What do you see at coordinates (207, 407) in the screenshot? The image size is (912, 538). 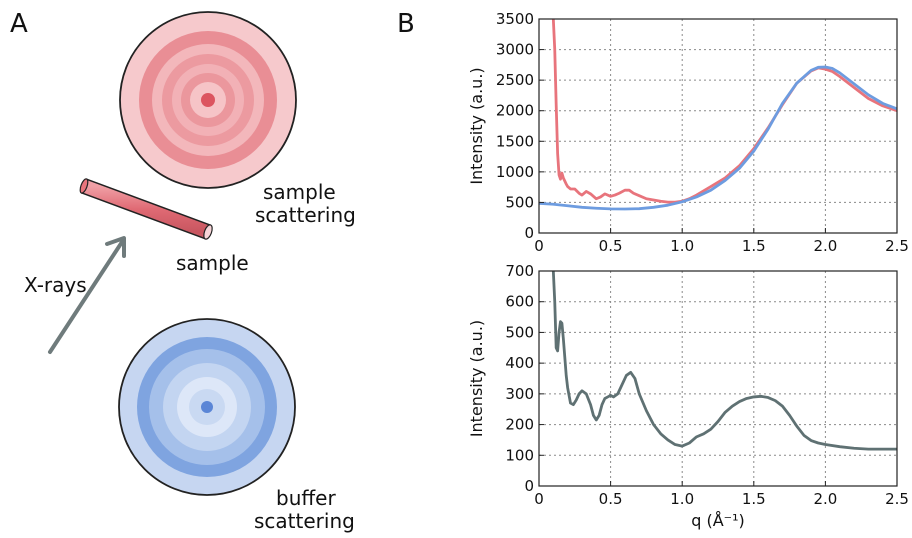 I see `buffer-scattering-pattern` at bounding box center [207, 407].